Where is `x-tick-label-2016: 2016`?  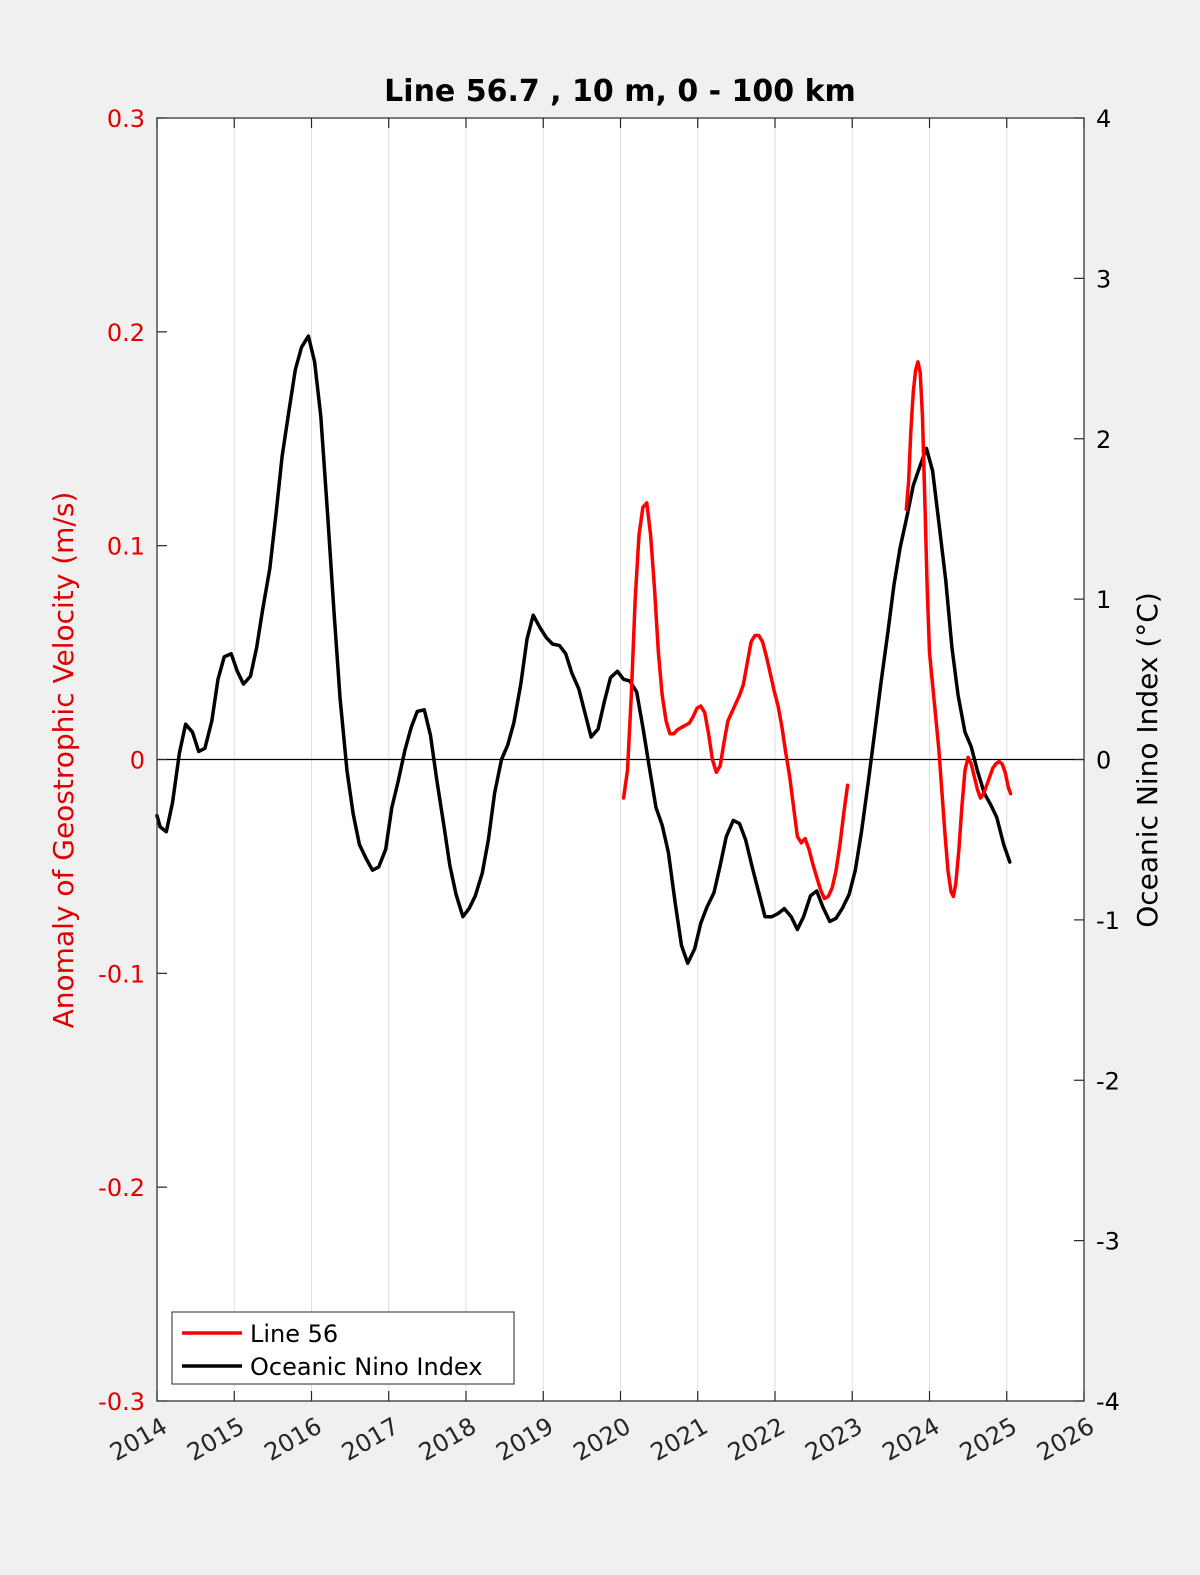 x-tick-label-2016: 2016 is located at coordinates (293, 1439).